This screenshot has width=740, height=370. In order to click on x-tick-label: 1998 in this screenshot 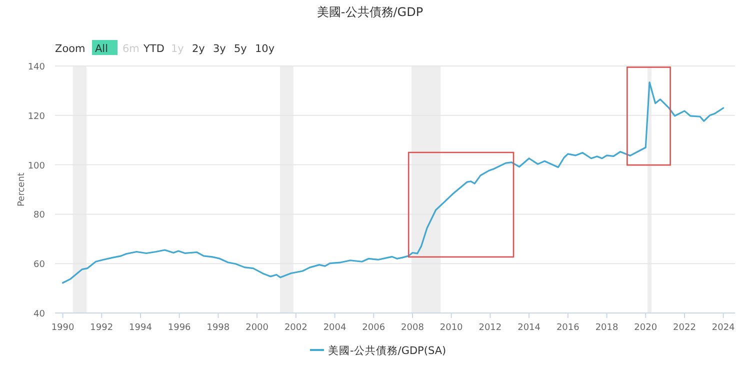, I will do `click(218, 328)`.